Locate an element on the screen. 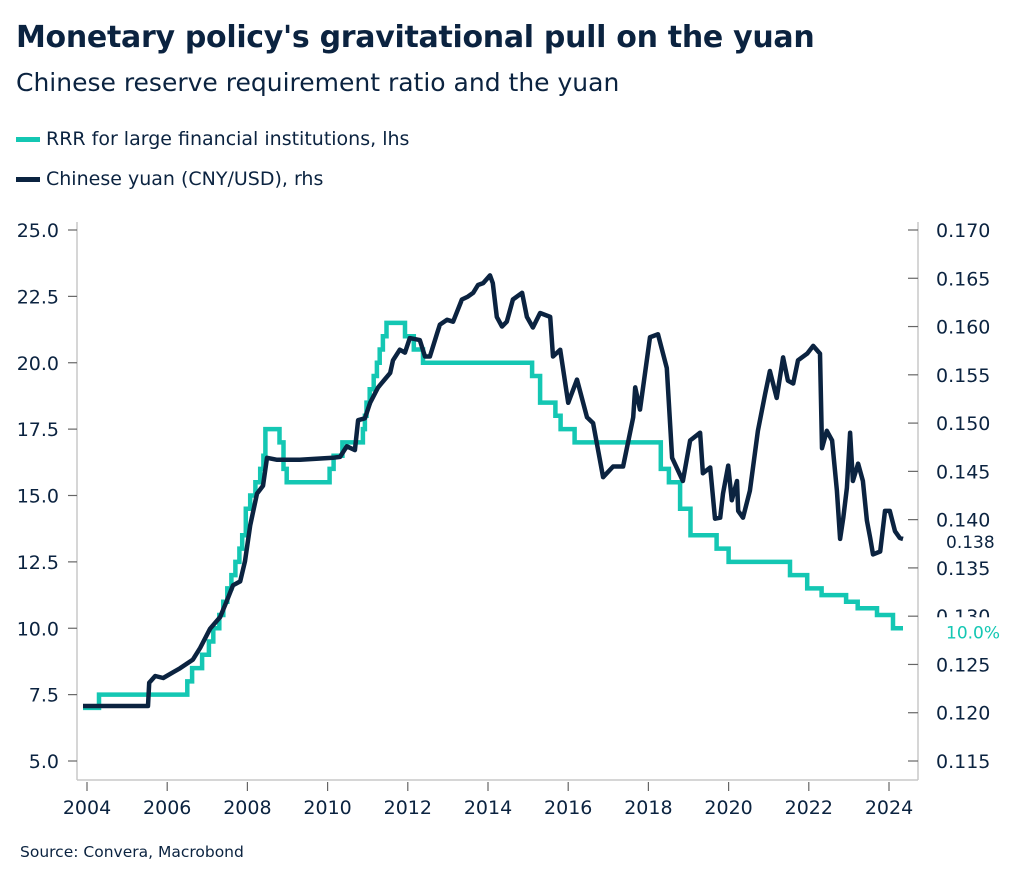  x-axis-tick-label: 2016 is located at coordinates (568, 808).